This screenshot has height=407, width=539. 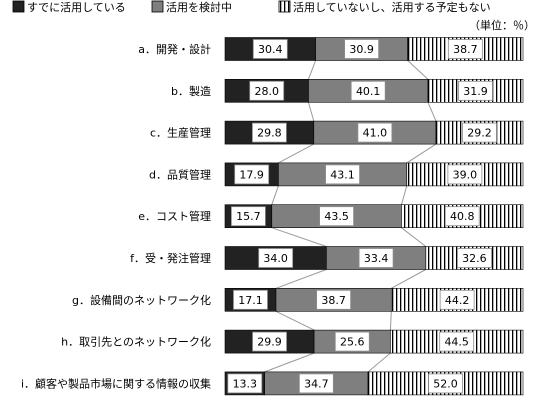 I want to click on value-label: 44.5, so click(x=456, y=342).